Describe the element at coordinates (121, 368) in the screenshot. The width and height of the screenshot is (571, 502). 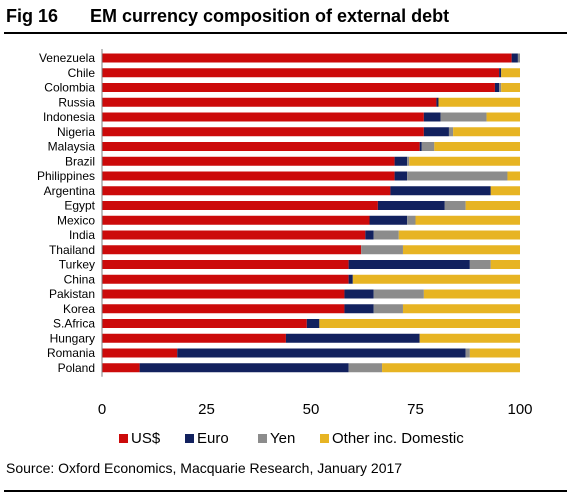
I see `bar-poland-us` at that location.